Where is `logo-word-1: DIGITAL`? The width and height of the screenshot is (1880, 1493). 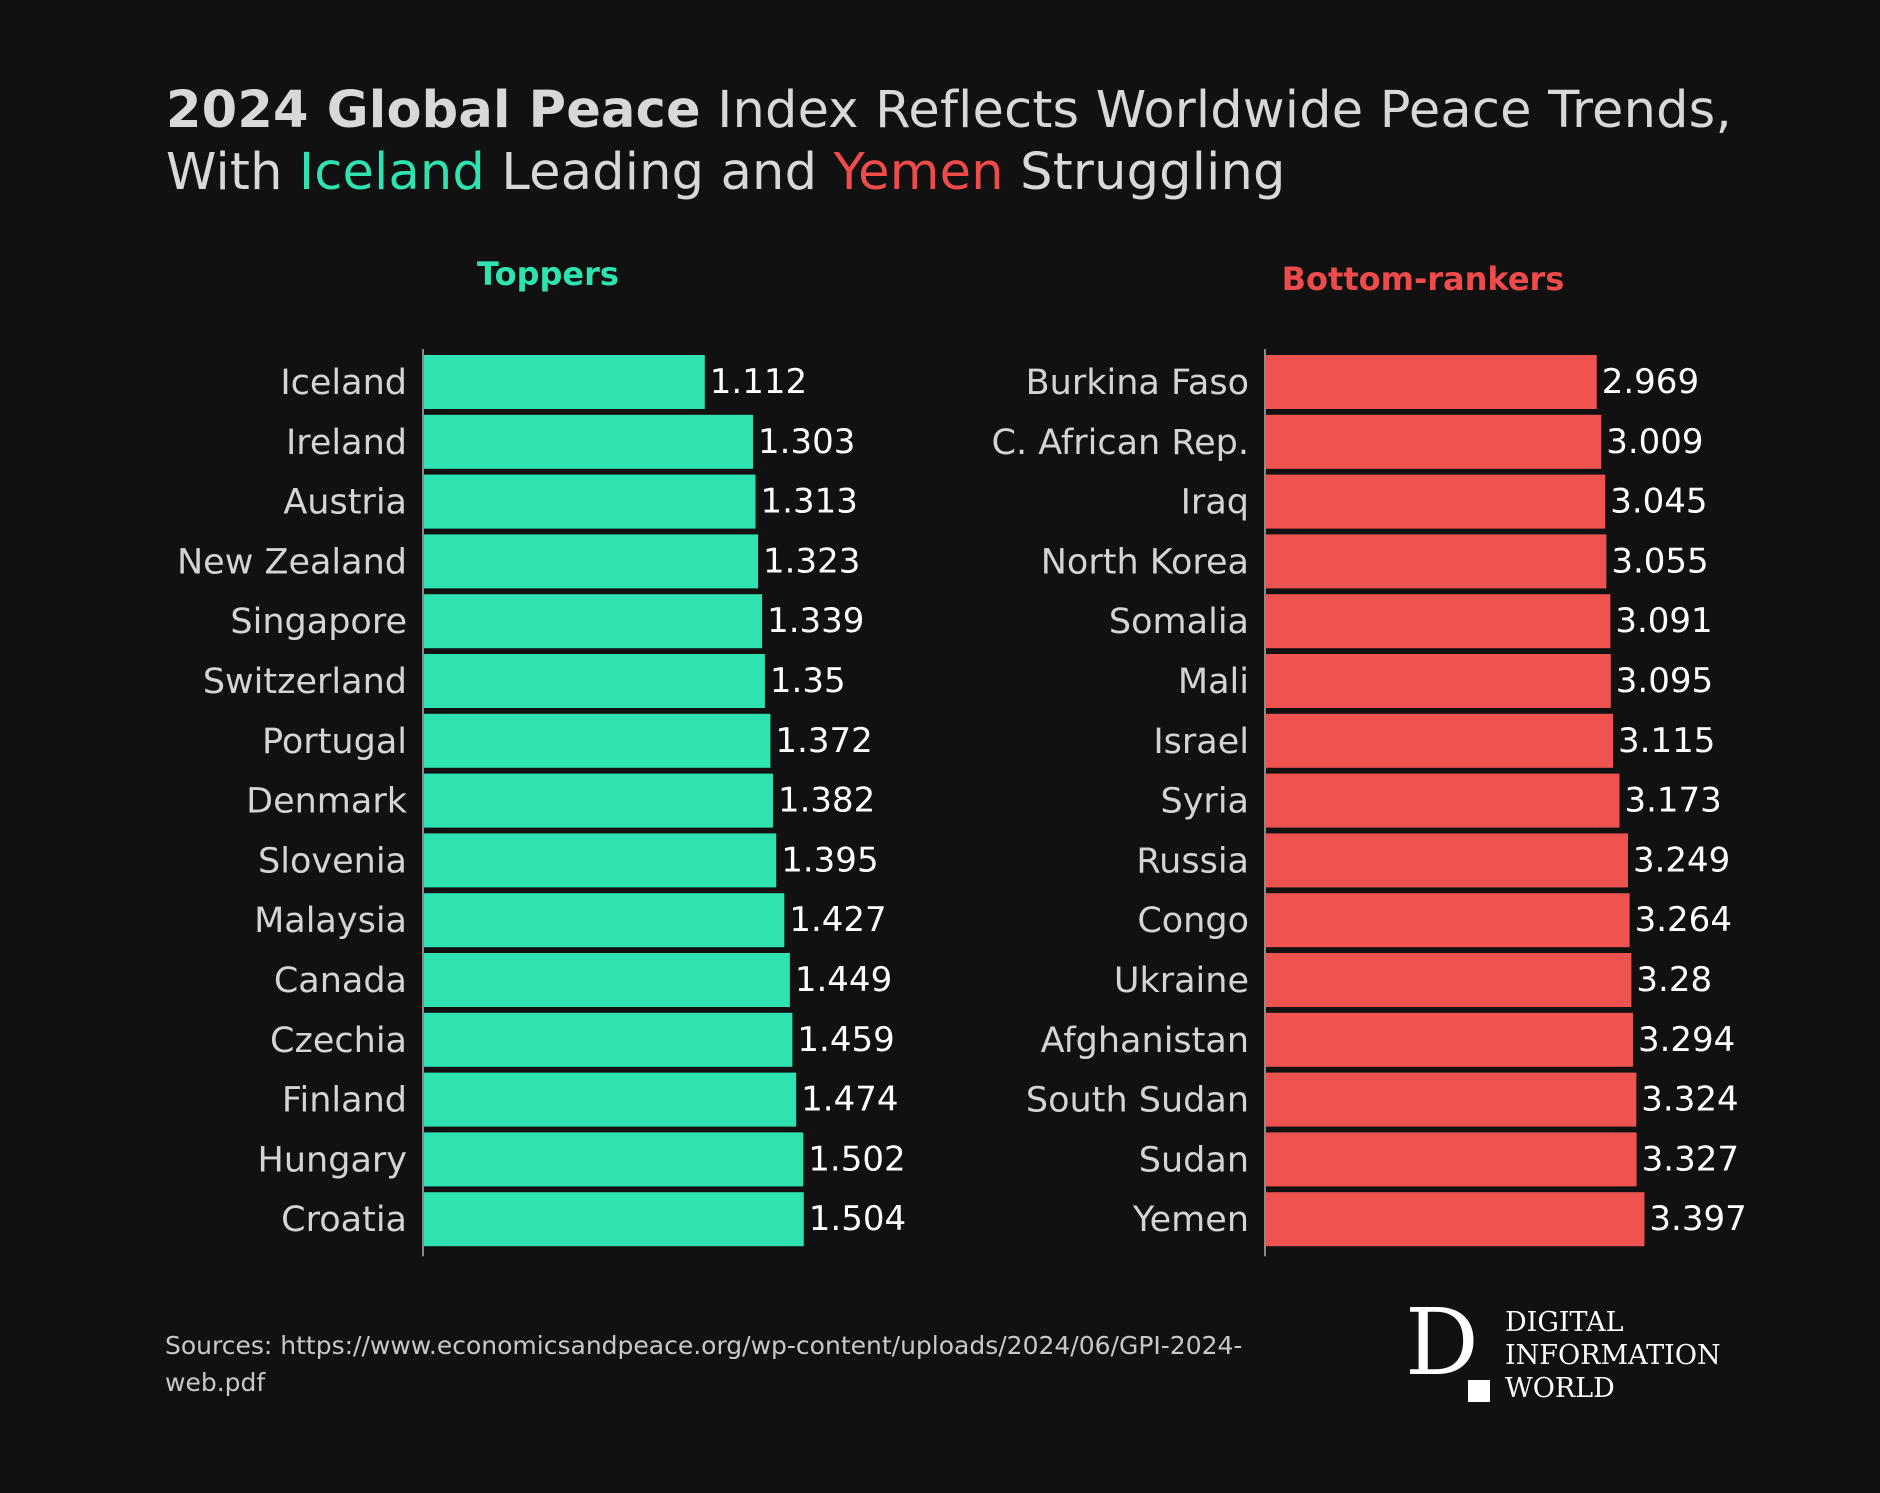
logo-word-1: DIGITAL is located at coordinates (1564, 1322).